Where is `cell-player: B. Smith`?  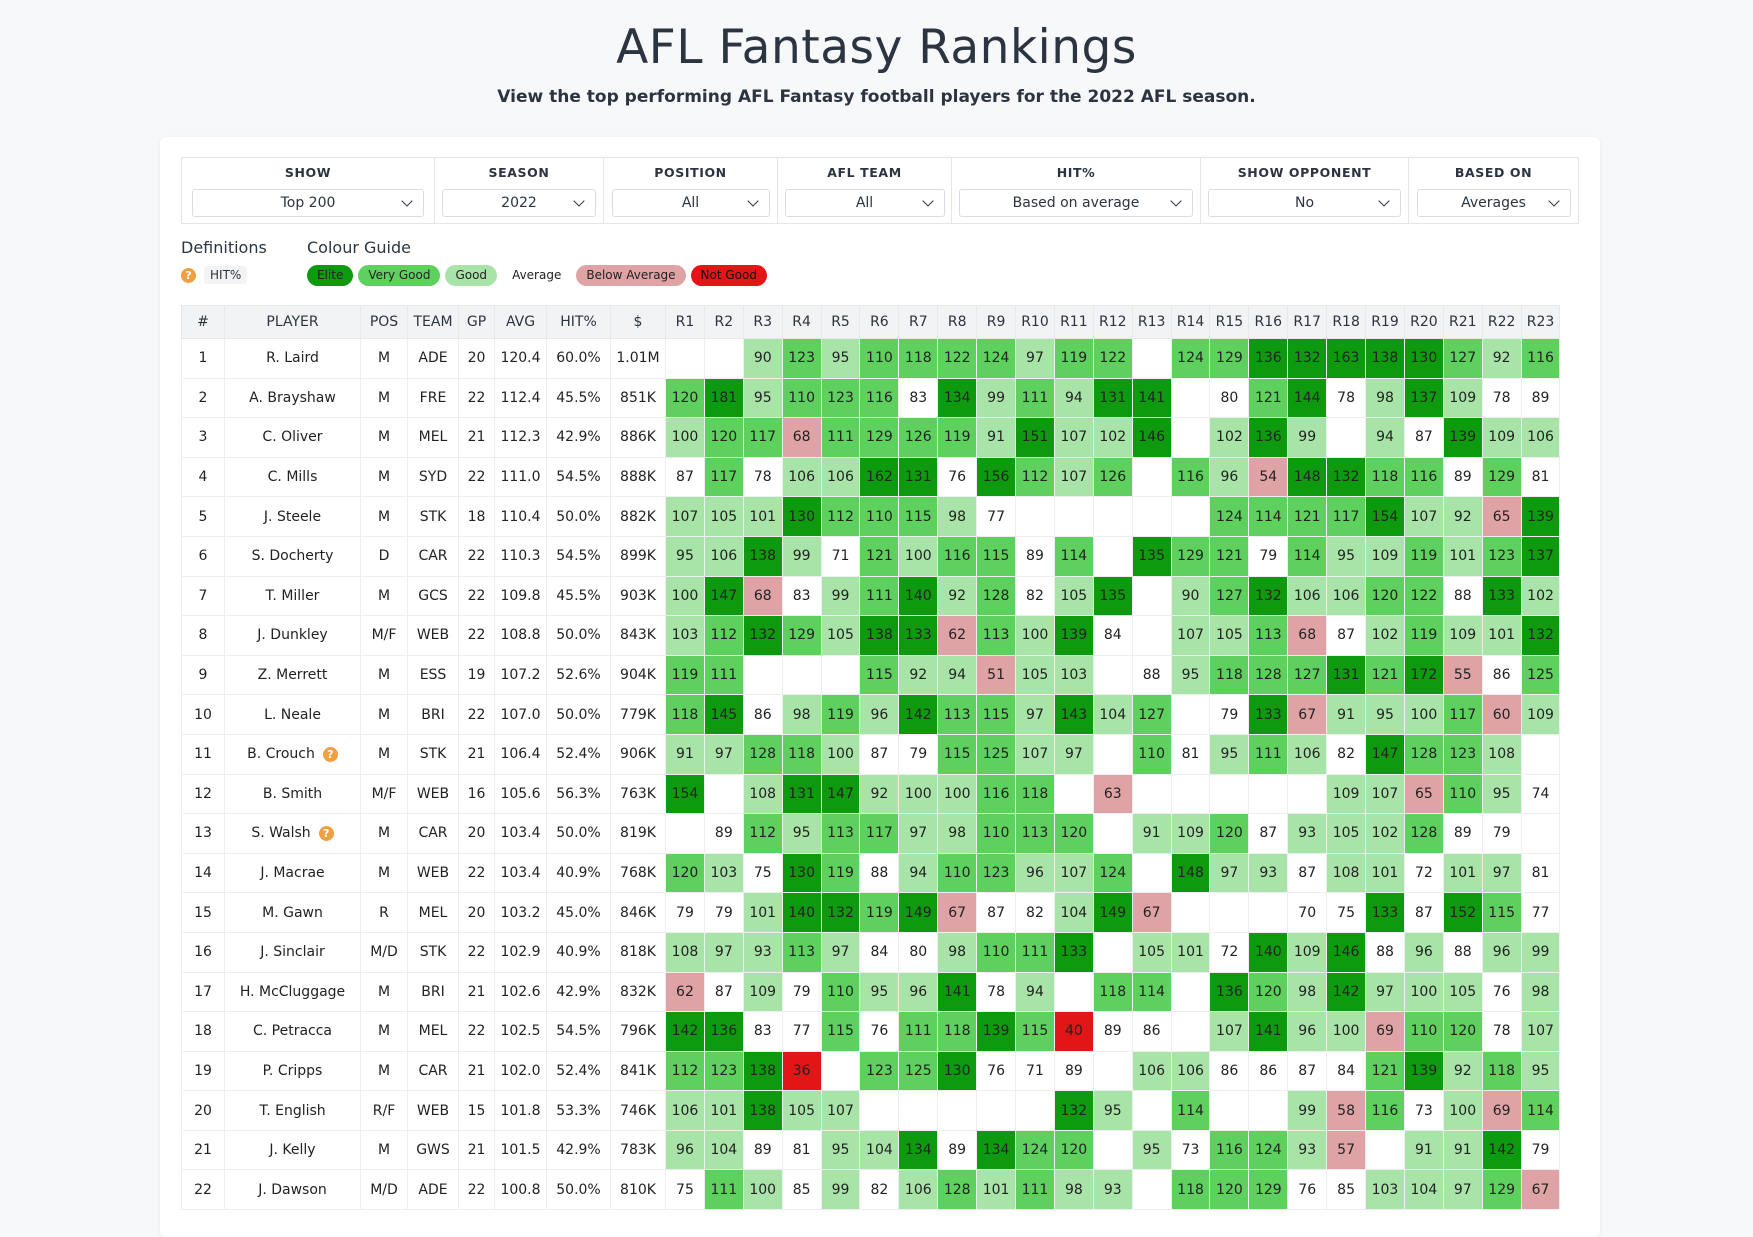 cell-player: B. Smith is located at coordinates (292, 794).